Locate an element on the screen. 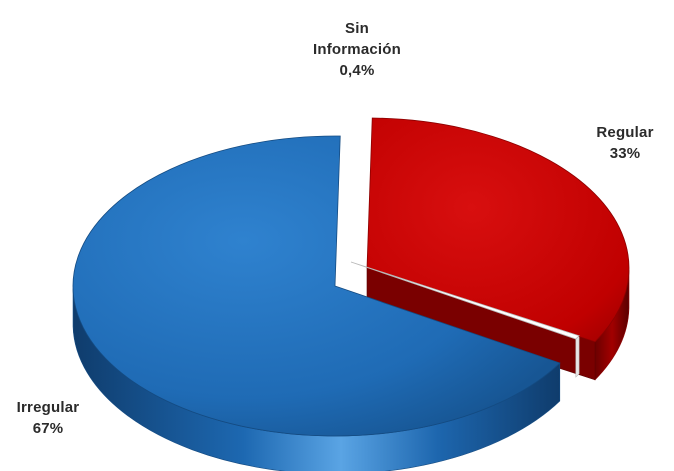  slice-value: 33% is located at coordinates (625, 153).